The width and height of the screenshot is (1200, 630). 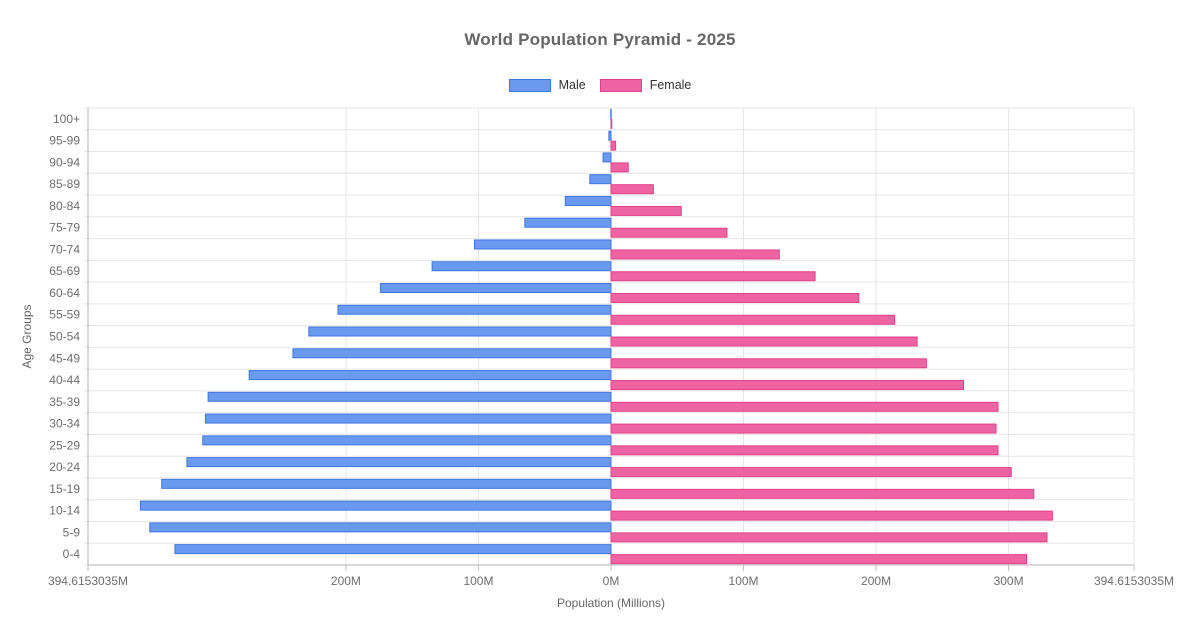 What do you see at coordinates (64, 141) in the screenshot?
I see `y-tick-label: 95-99` at bounding box center [64, 141].